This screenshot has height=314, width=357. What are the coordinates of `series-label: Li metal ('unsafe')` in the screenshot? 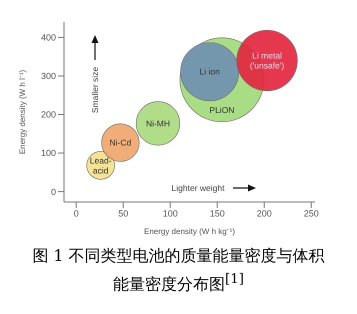 It's located at (267, 60).